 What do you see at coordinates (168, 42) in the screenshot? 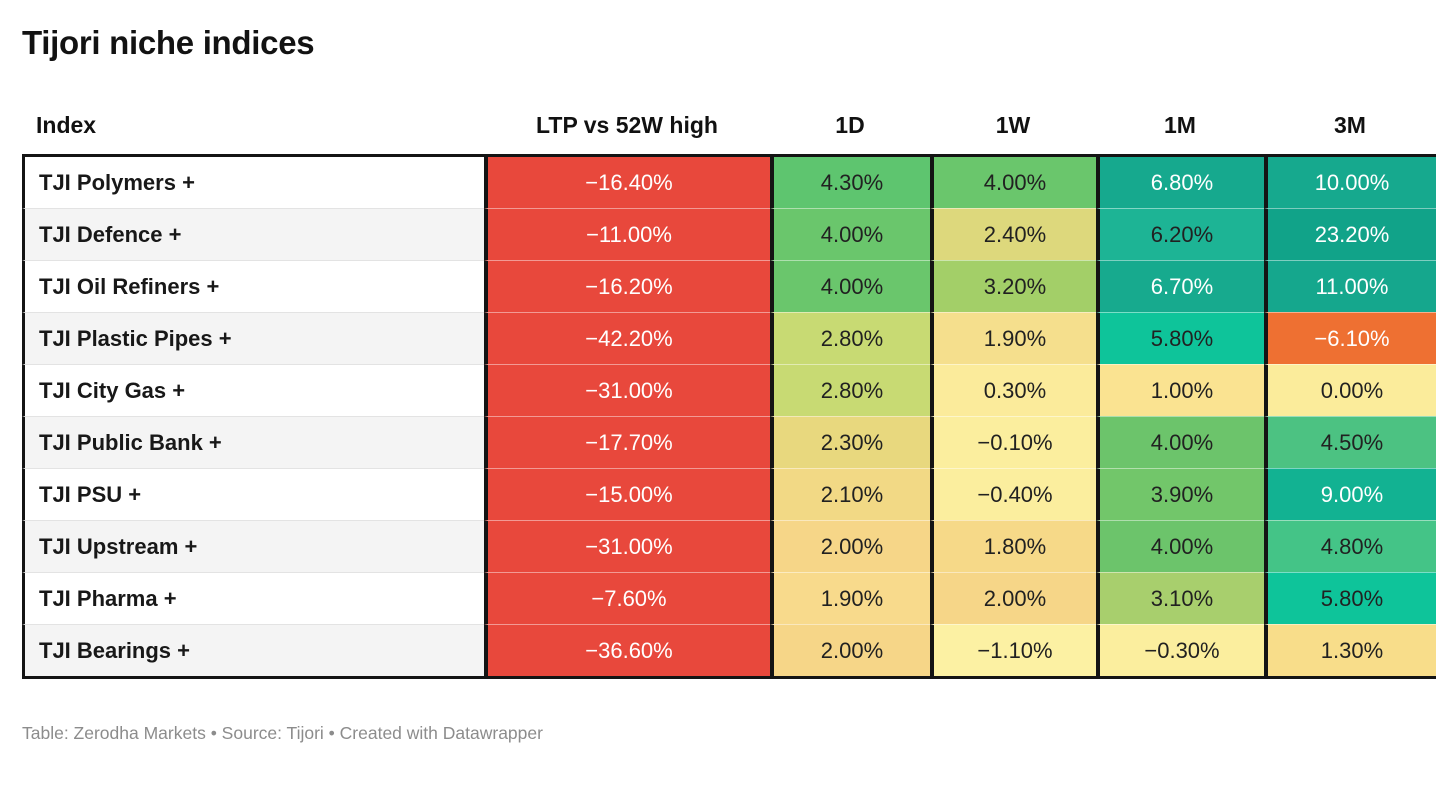
I see `page-title: Tijori niche indices` at bounding box center [168, 42].